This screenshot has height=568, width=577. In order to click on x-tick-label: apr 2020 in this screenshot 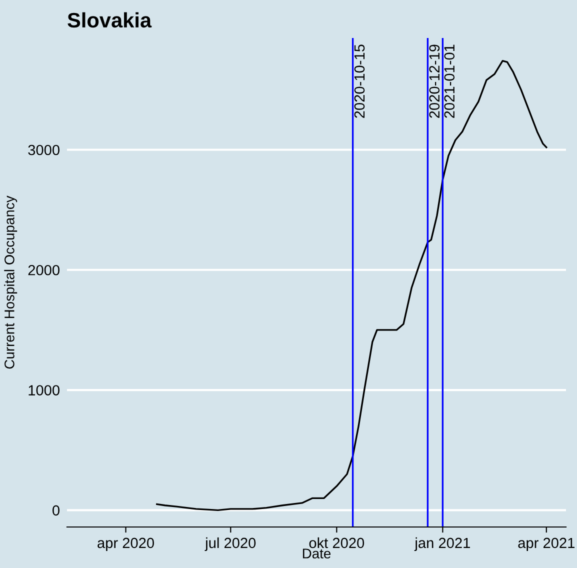, I will do `click(126, 545)`.